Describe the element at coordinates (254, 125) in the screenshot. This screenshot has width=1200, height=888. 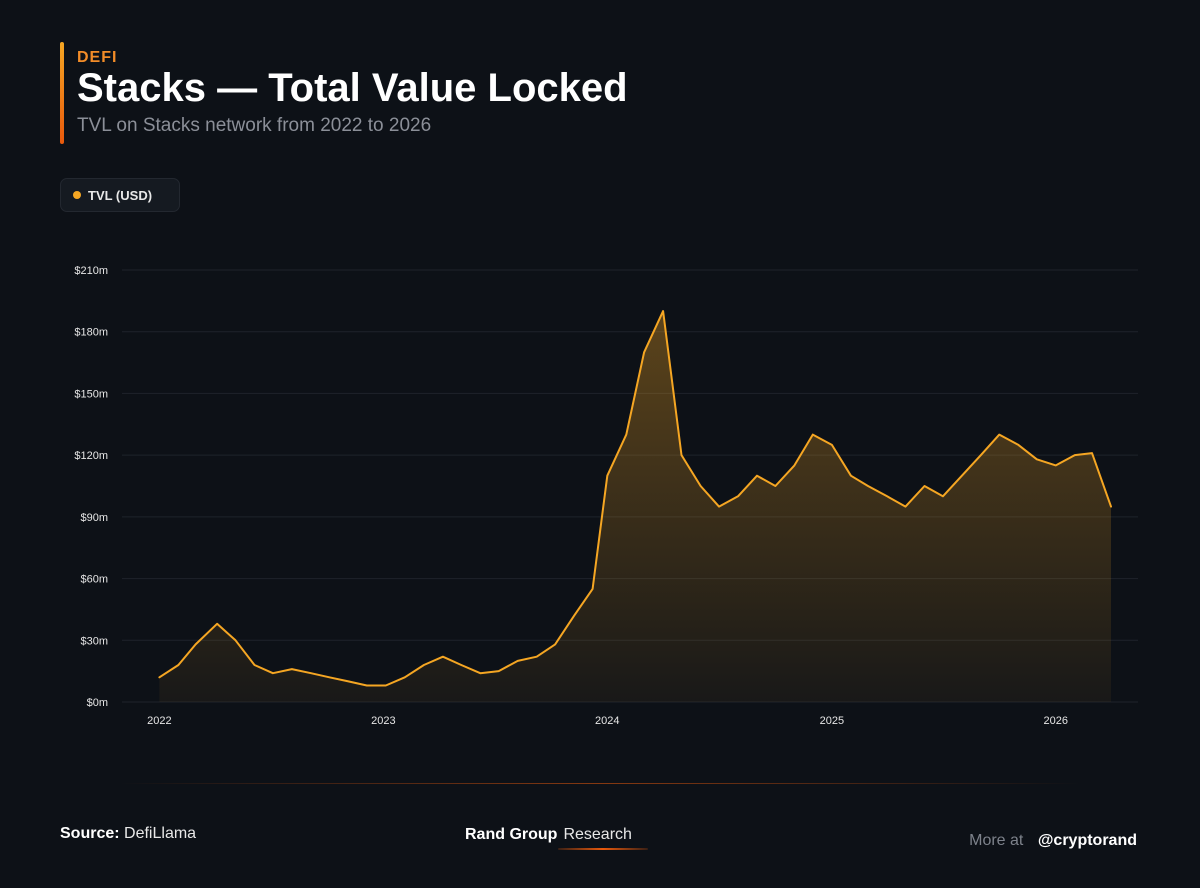
I see `chart-subtitle: TVL on Stacks network from 2022 to 2026` at that location.